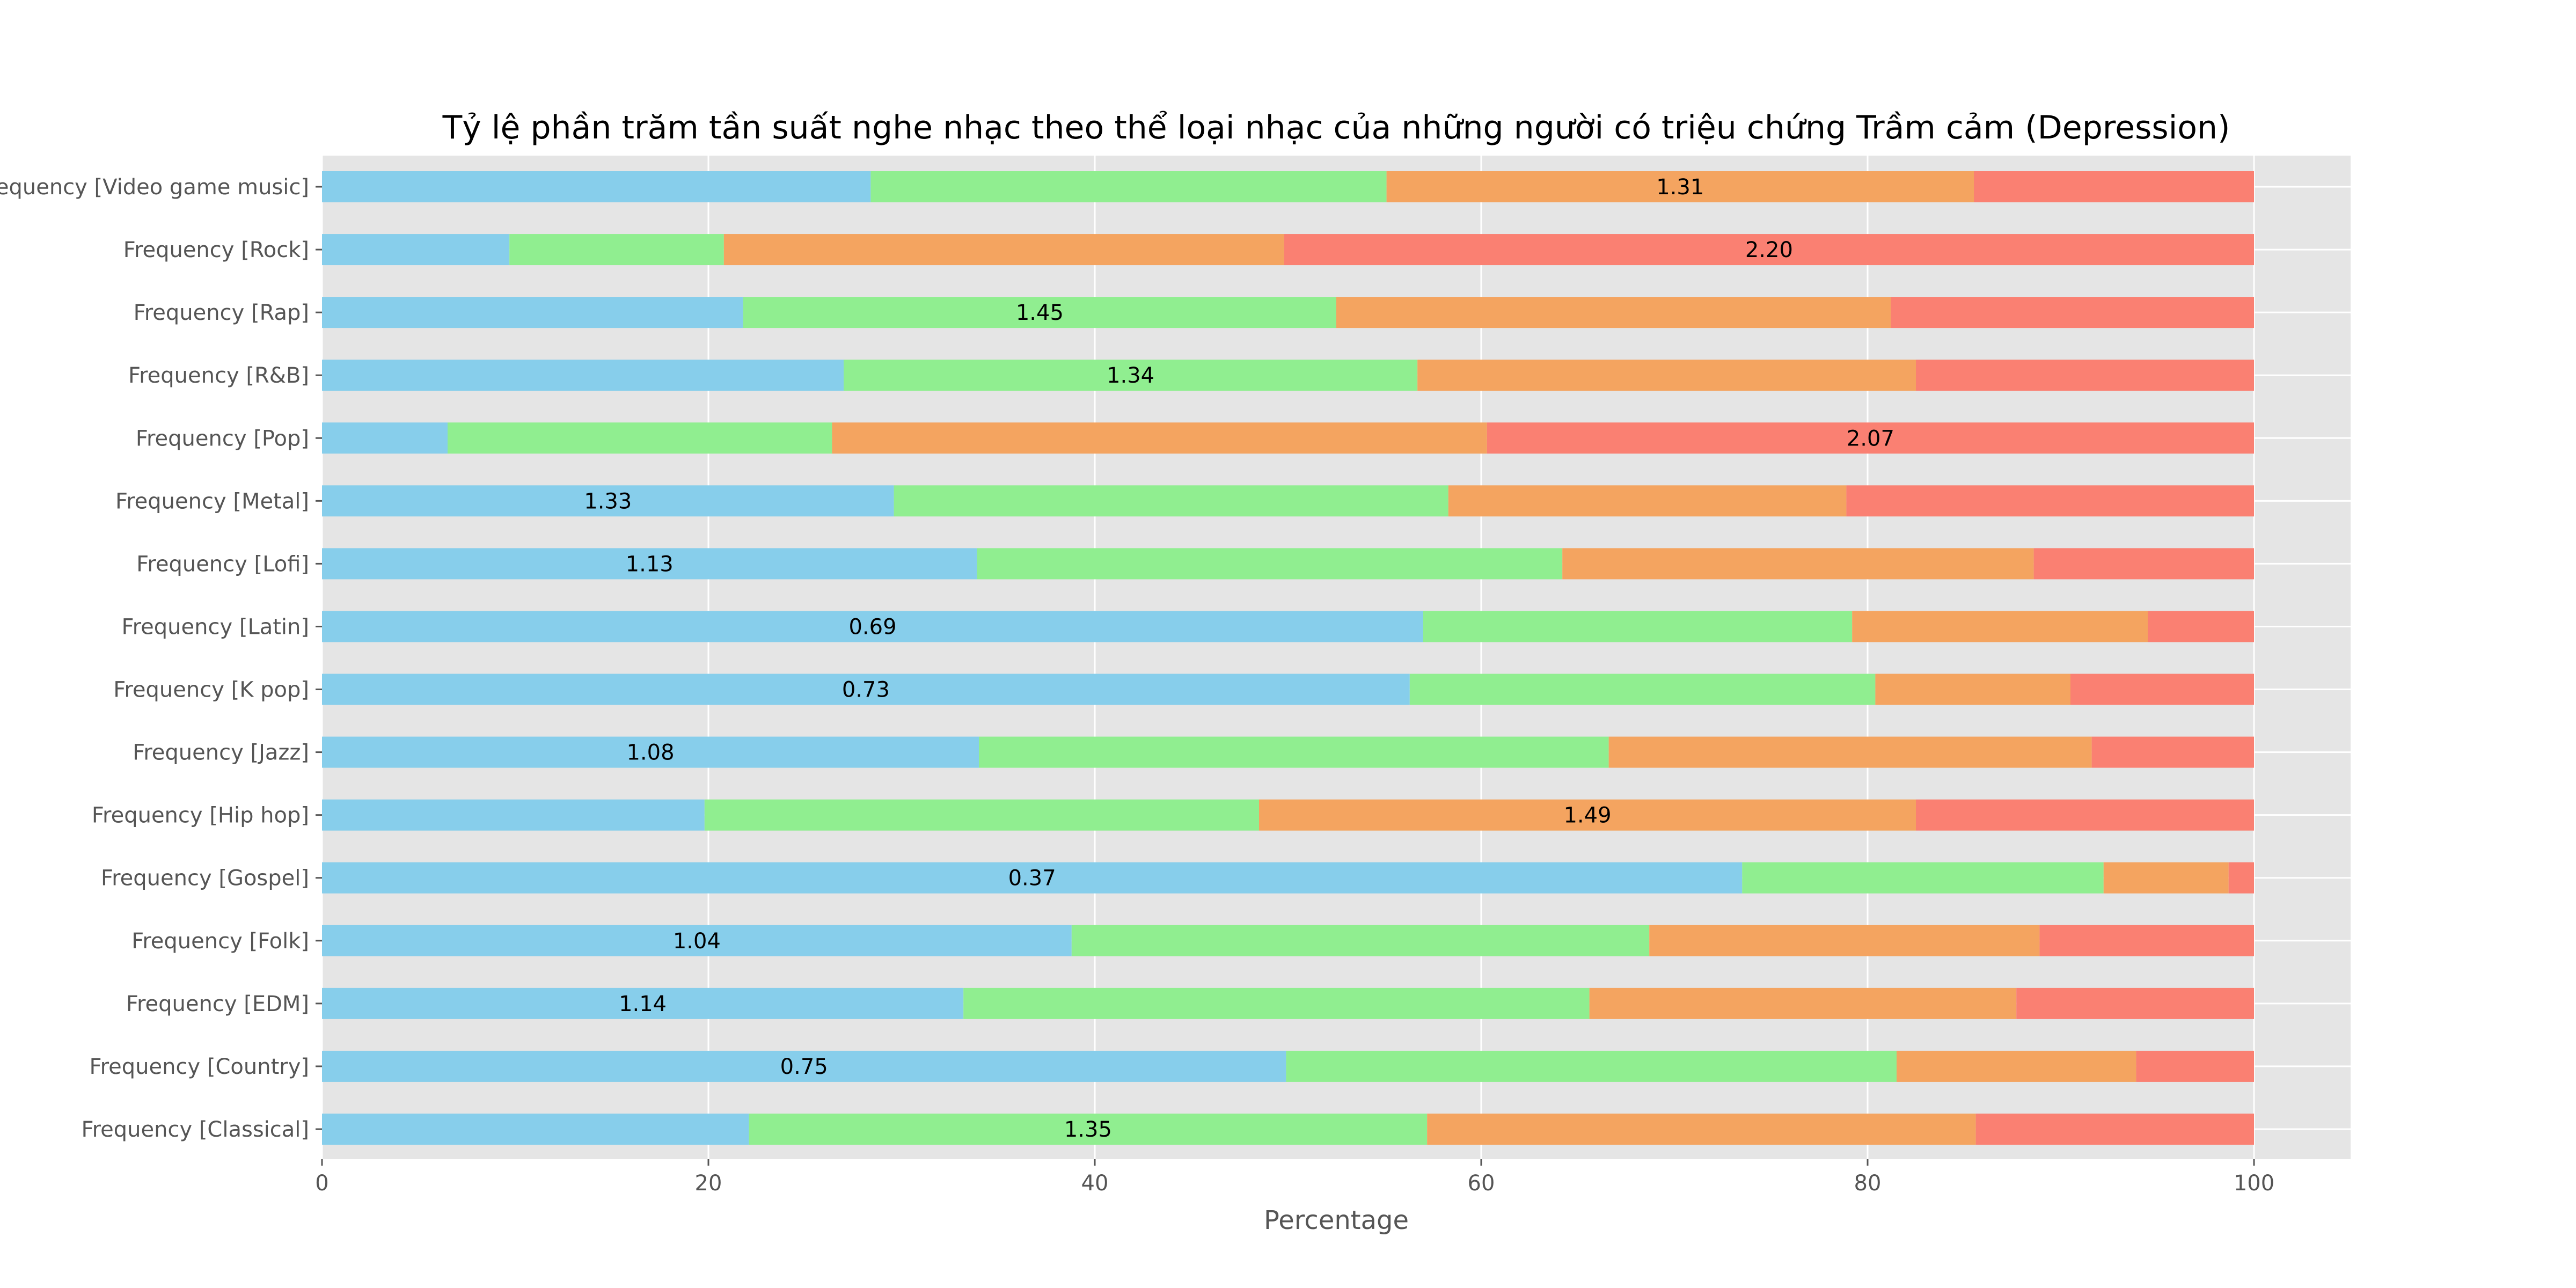 This screenshot has width=2576, height=1288. Describe the element at coordinates (211, 690) in the screenshot. I see `y-tick-label: Frequency [K pop]` at that location.